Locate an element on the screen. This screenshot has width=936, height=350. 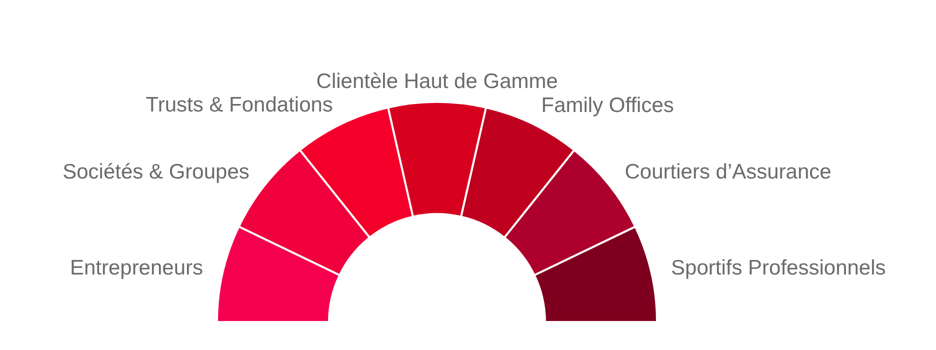
slice-label: Clientèle Haut de Gamme is located at coordinates (437, 81).